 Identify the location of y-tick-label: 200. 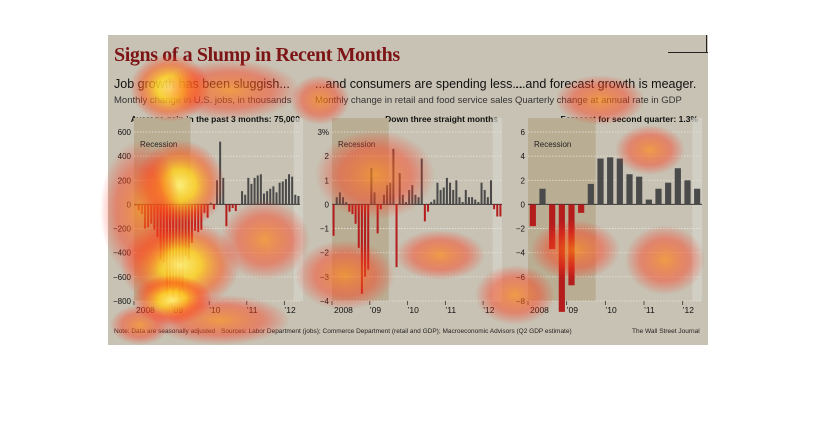
(125, 180).